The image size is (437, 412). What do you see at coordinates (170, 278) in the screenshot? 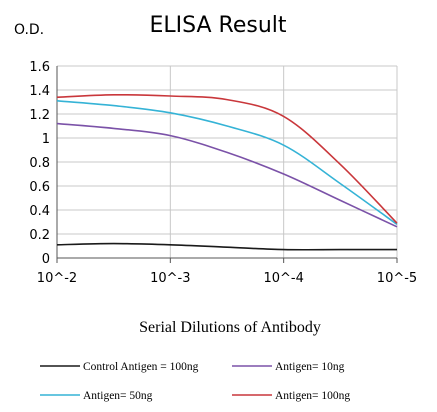
I see `x-tick-label: 10^-3` at bounding box center [170, 278].